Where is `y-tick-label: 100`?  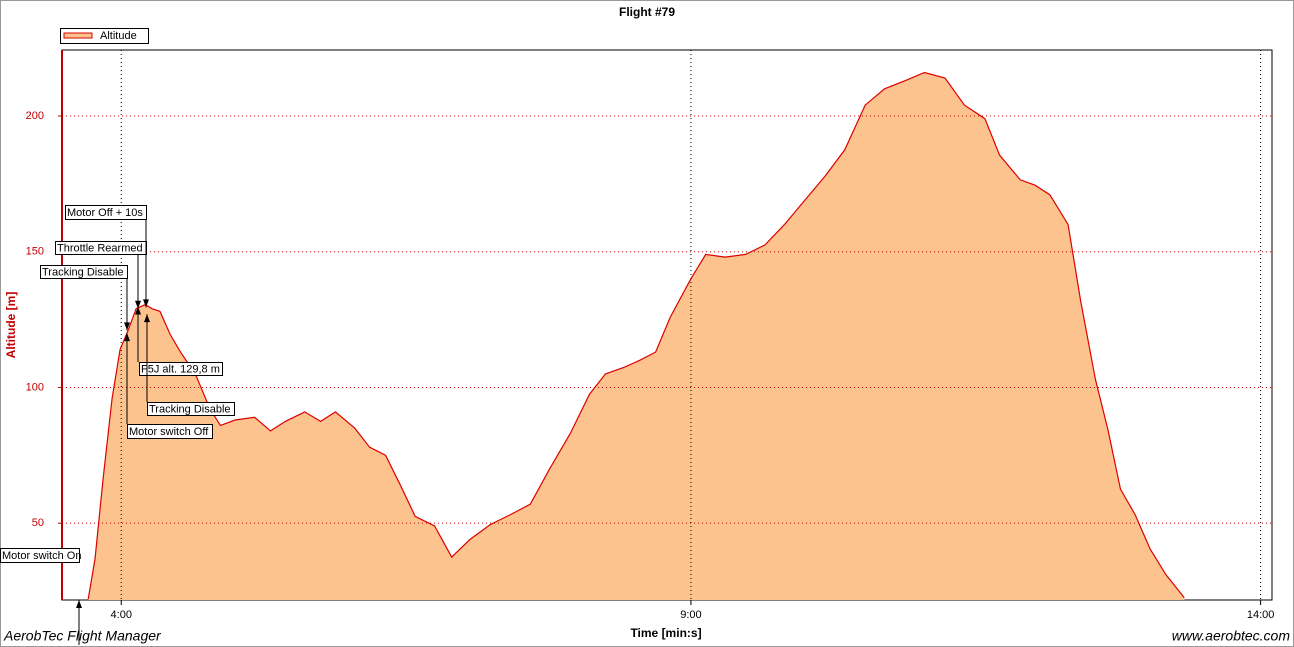 y-tick-label: 100 is located at coordinates (35, 387).